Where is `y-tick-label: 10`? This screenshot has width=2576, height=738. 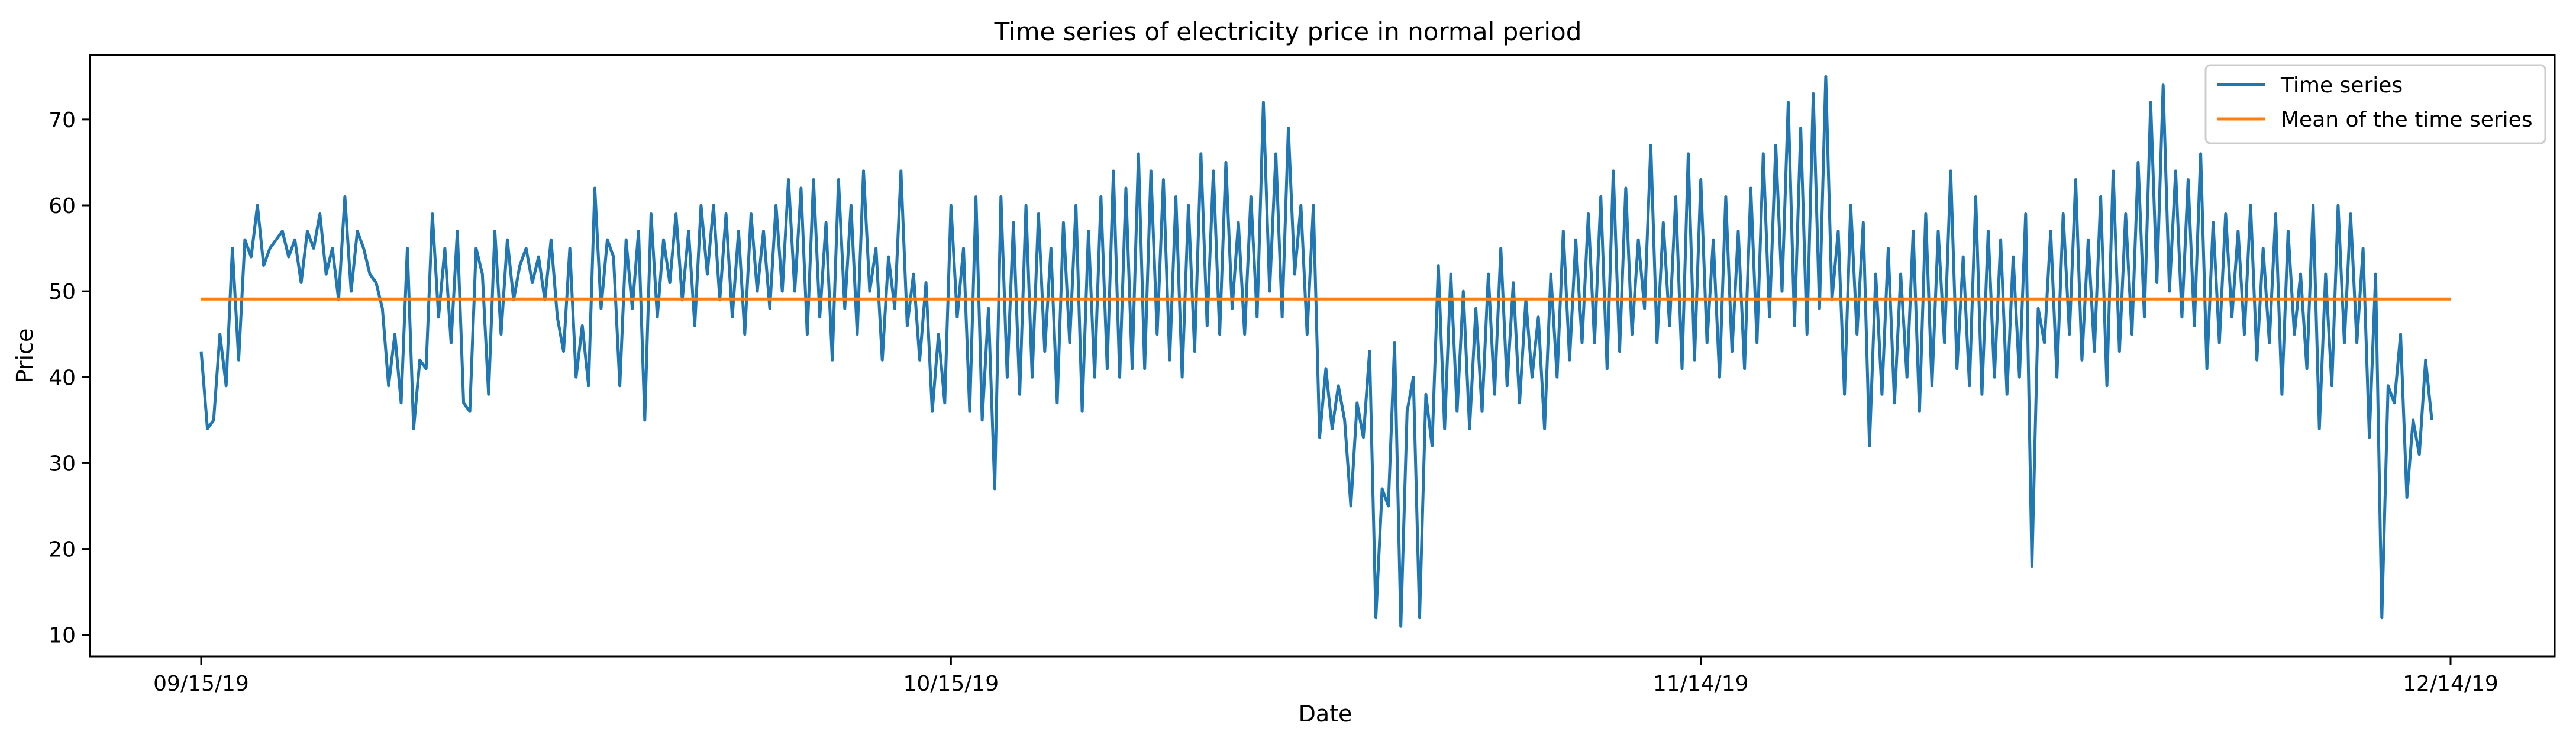 y-tick-label: 10 is located at coordinates (62, 636).